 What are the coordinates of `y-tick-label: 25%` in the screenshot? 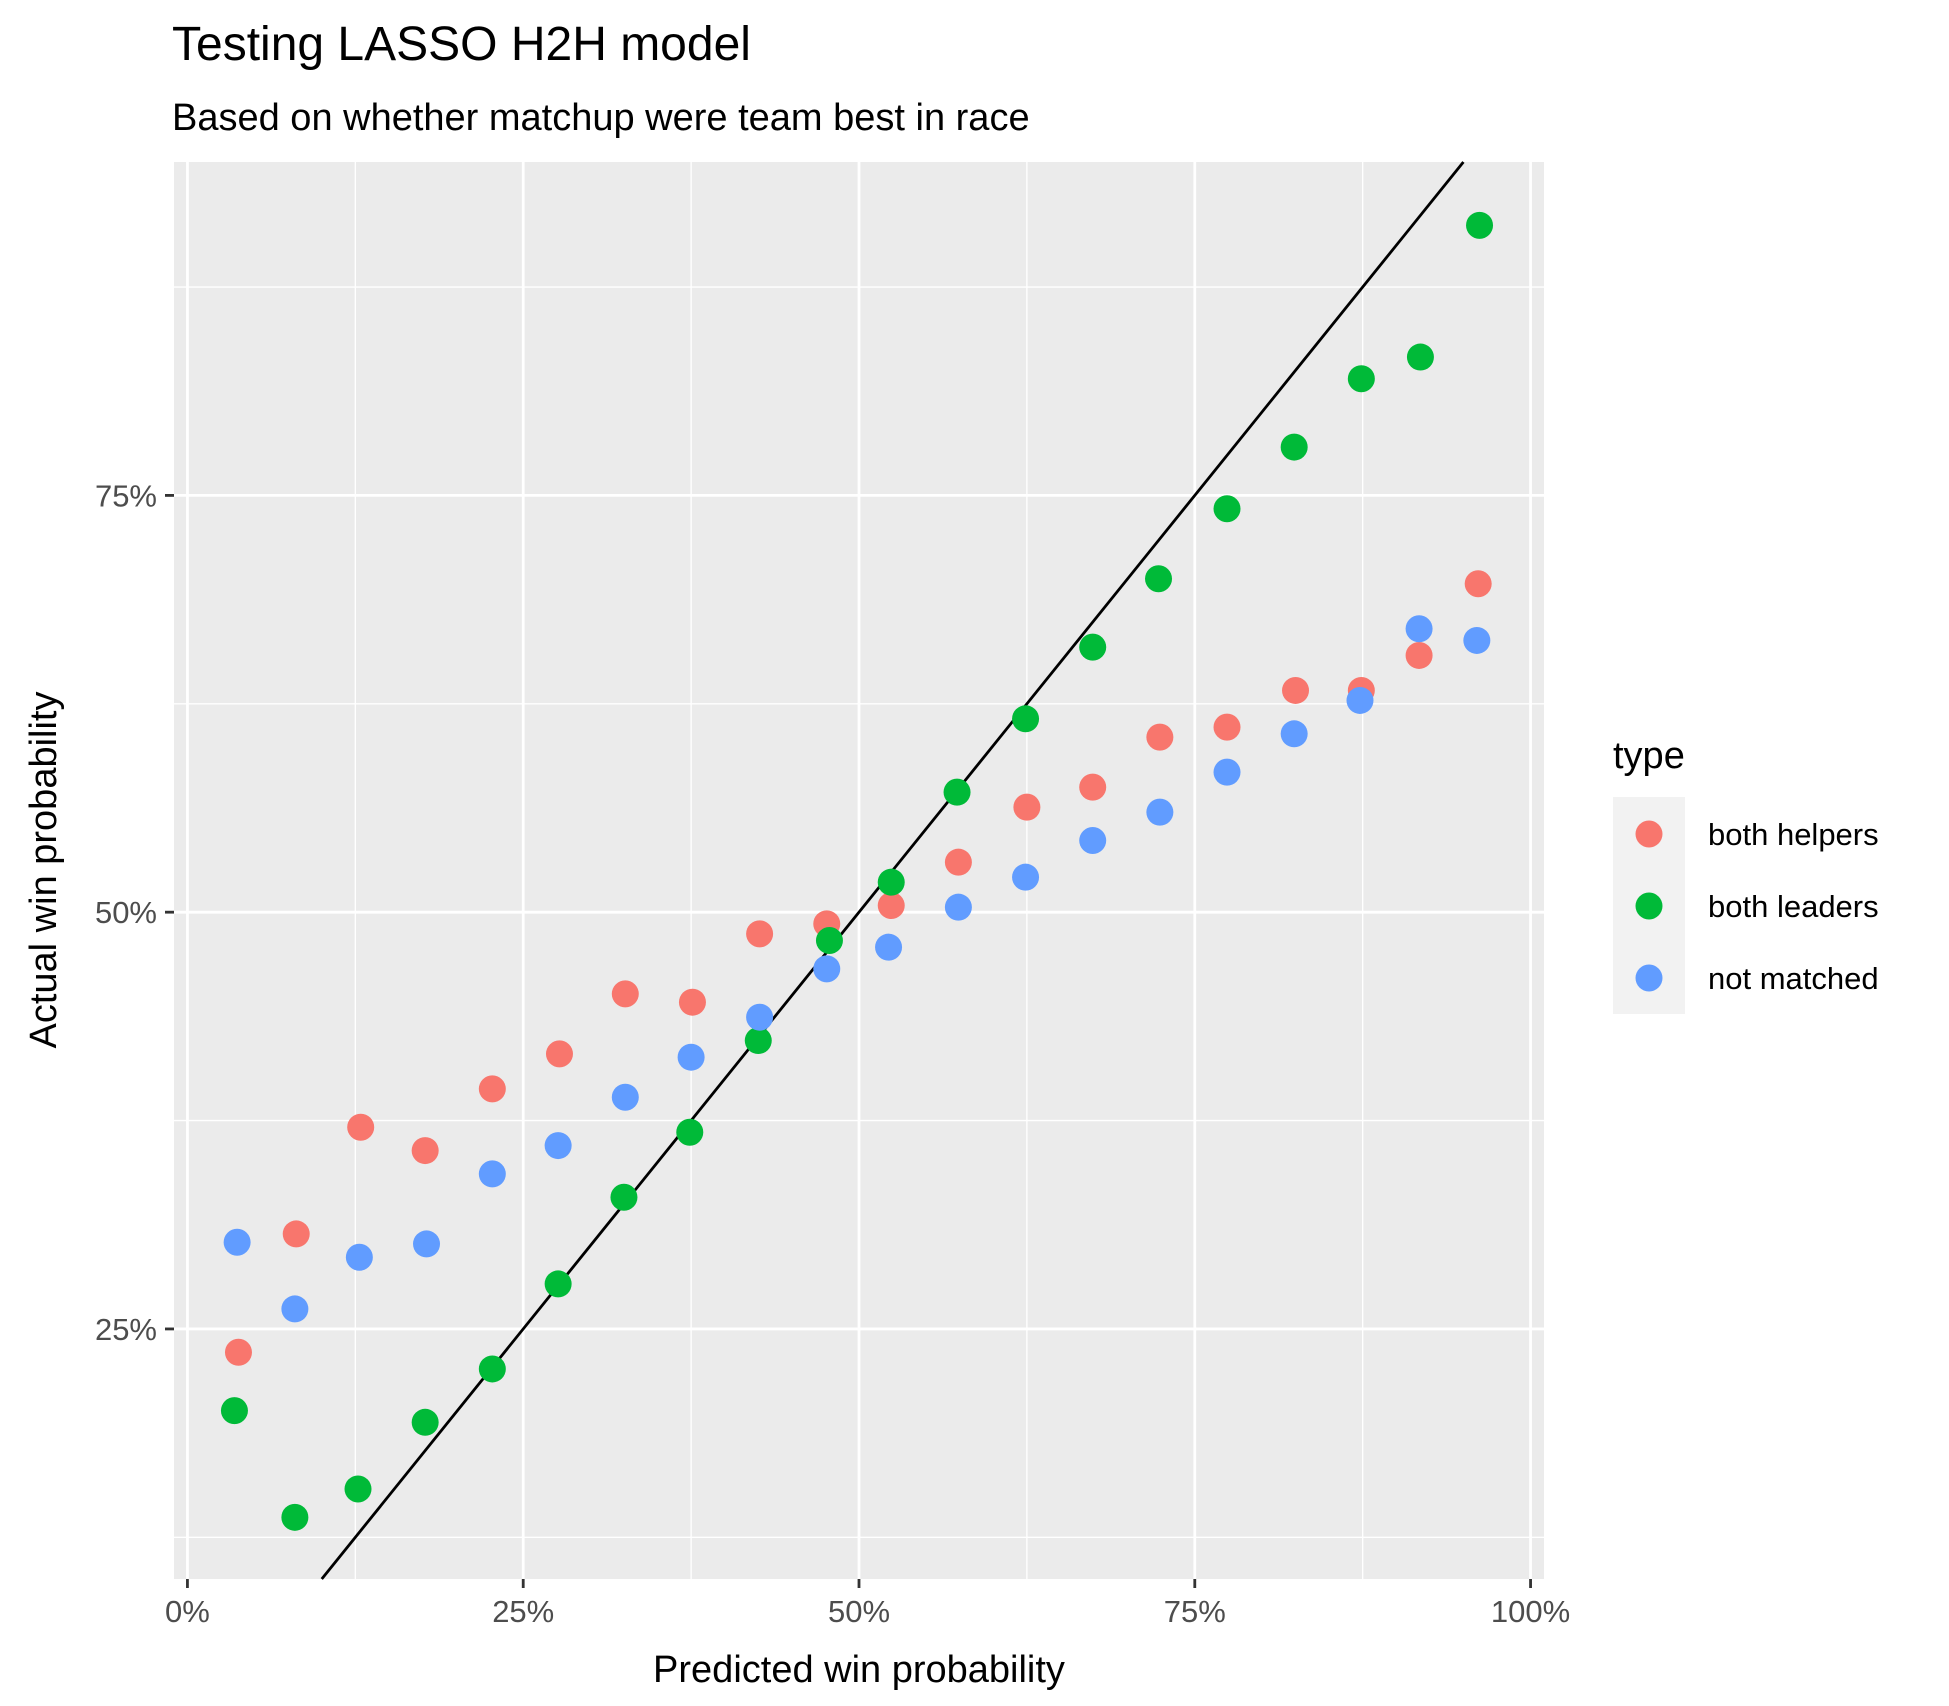 It's located at (126, 1329).